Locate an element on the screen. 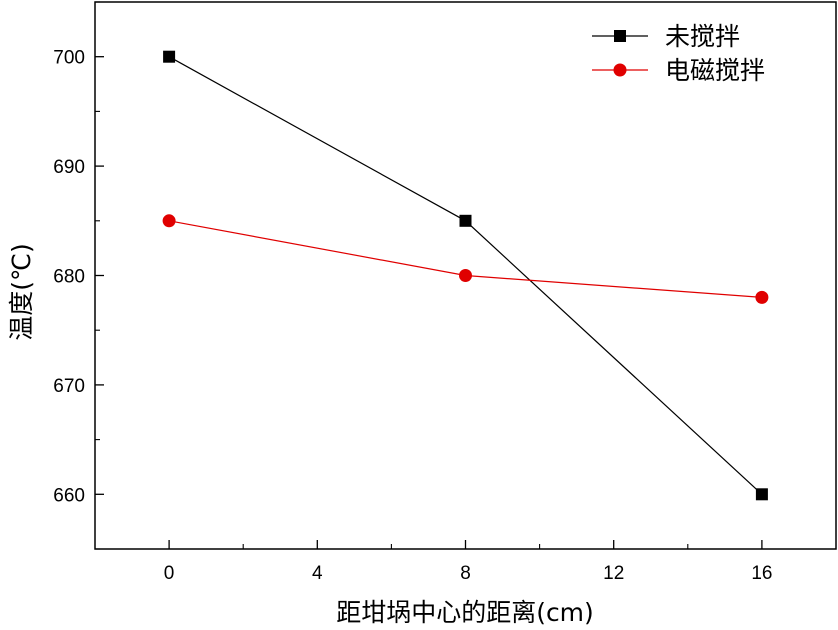  legend-item: 电磁搅拌 is located at coordinates (678, 70).